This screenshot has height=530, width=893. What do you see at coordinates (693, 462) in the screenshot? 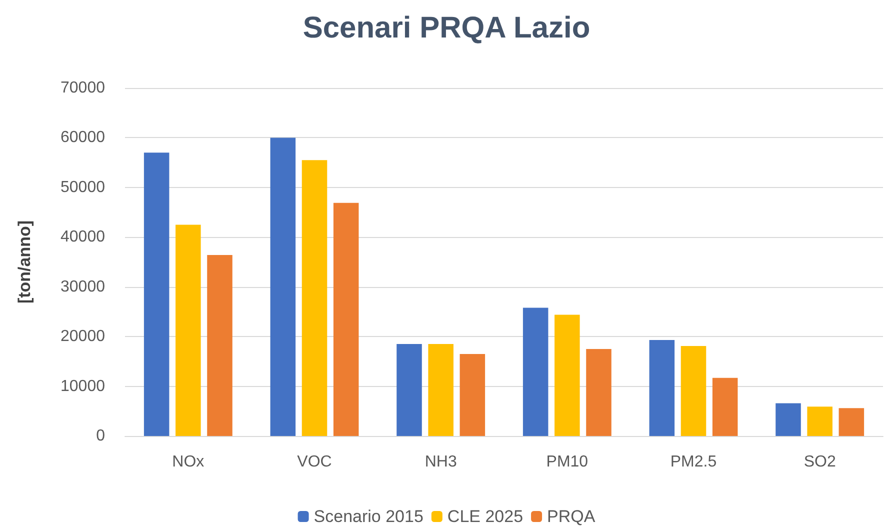
I see `x-tick-label: PM2.5` at bounding box center [693, 462].